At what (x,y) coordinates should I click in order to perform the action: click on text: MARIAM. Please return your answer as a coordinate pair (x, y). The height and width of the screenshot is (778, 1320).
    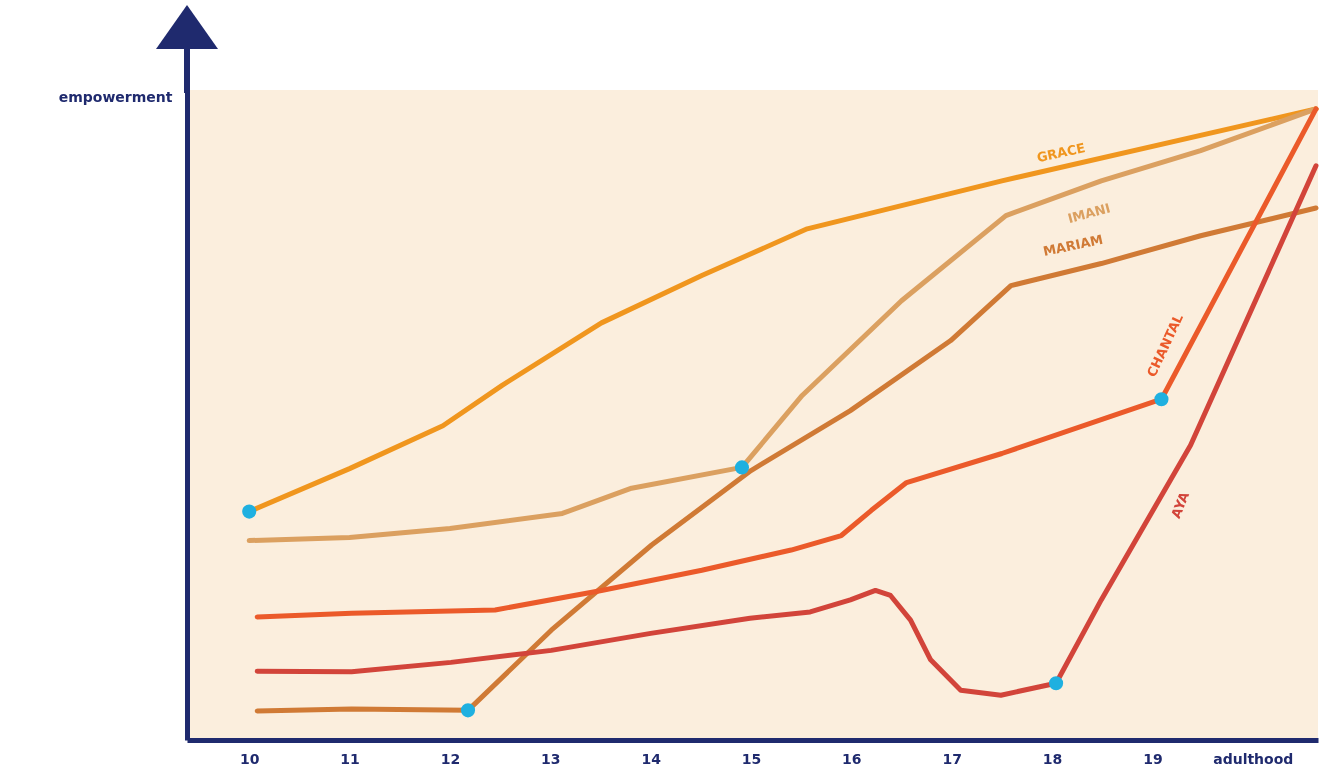
    Looking at the image, I should click on (1073, 245).